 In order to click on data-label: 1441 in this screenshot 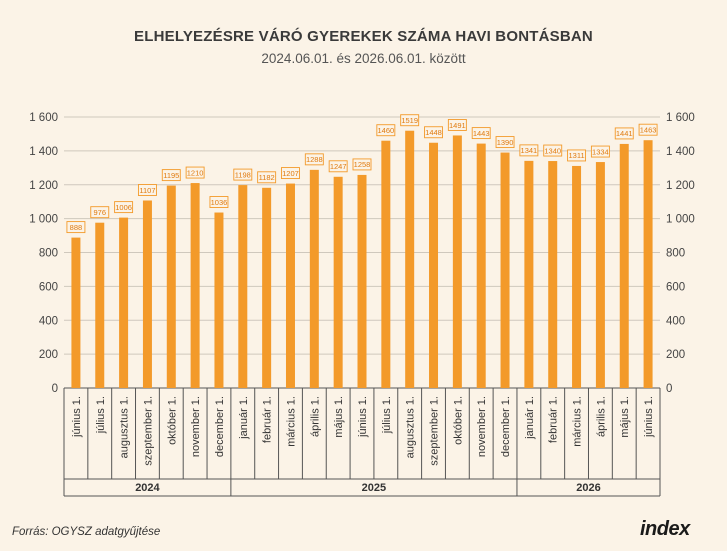, I will do `click(624, 133)`.